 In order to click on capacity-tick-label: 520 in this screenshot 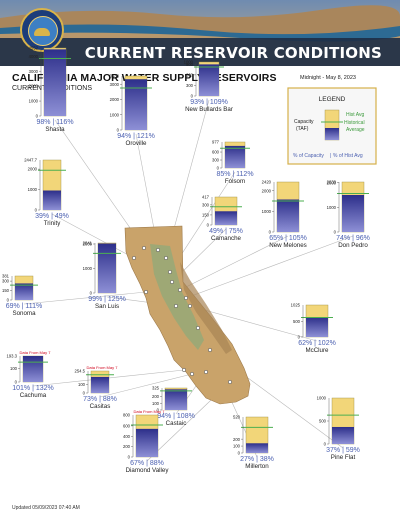, I will do `click(237, 417)`.